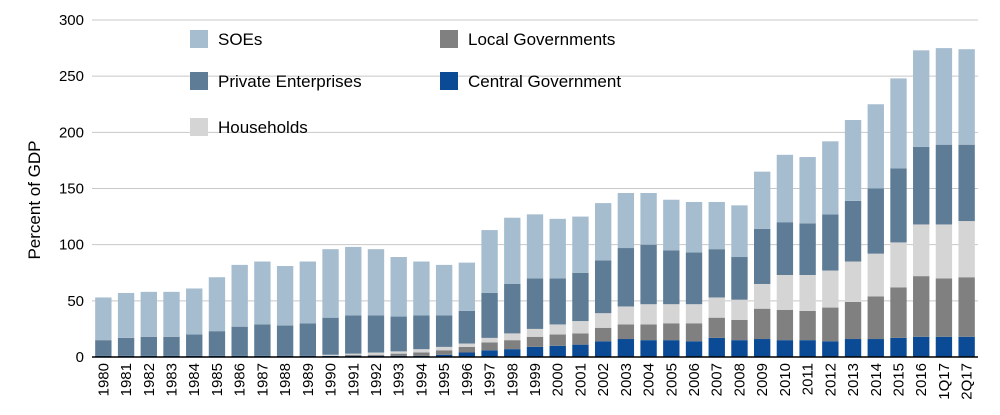  Describe the element at coordinates (694, 379) in the screenshot. I see `x-tick-label: 2006` at that location.